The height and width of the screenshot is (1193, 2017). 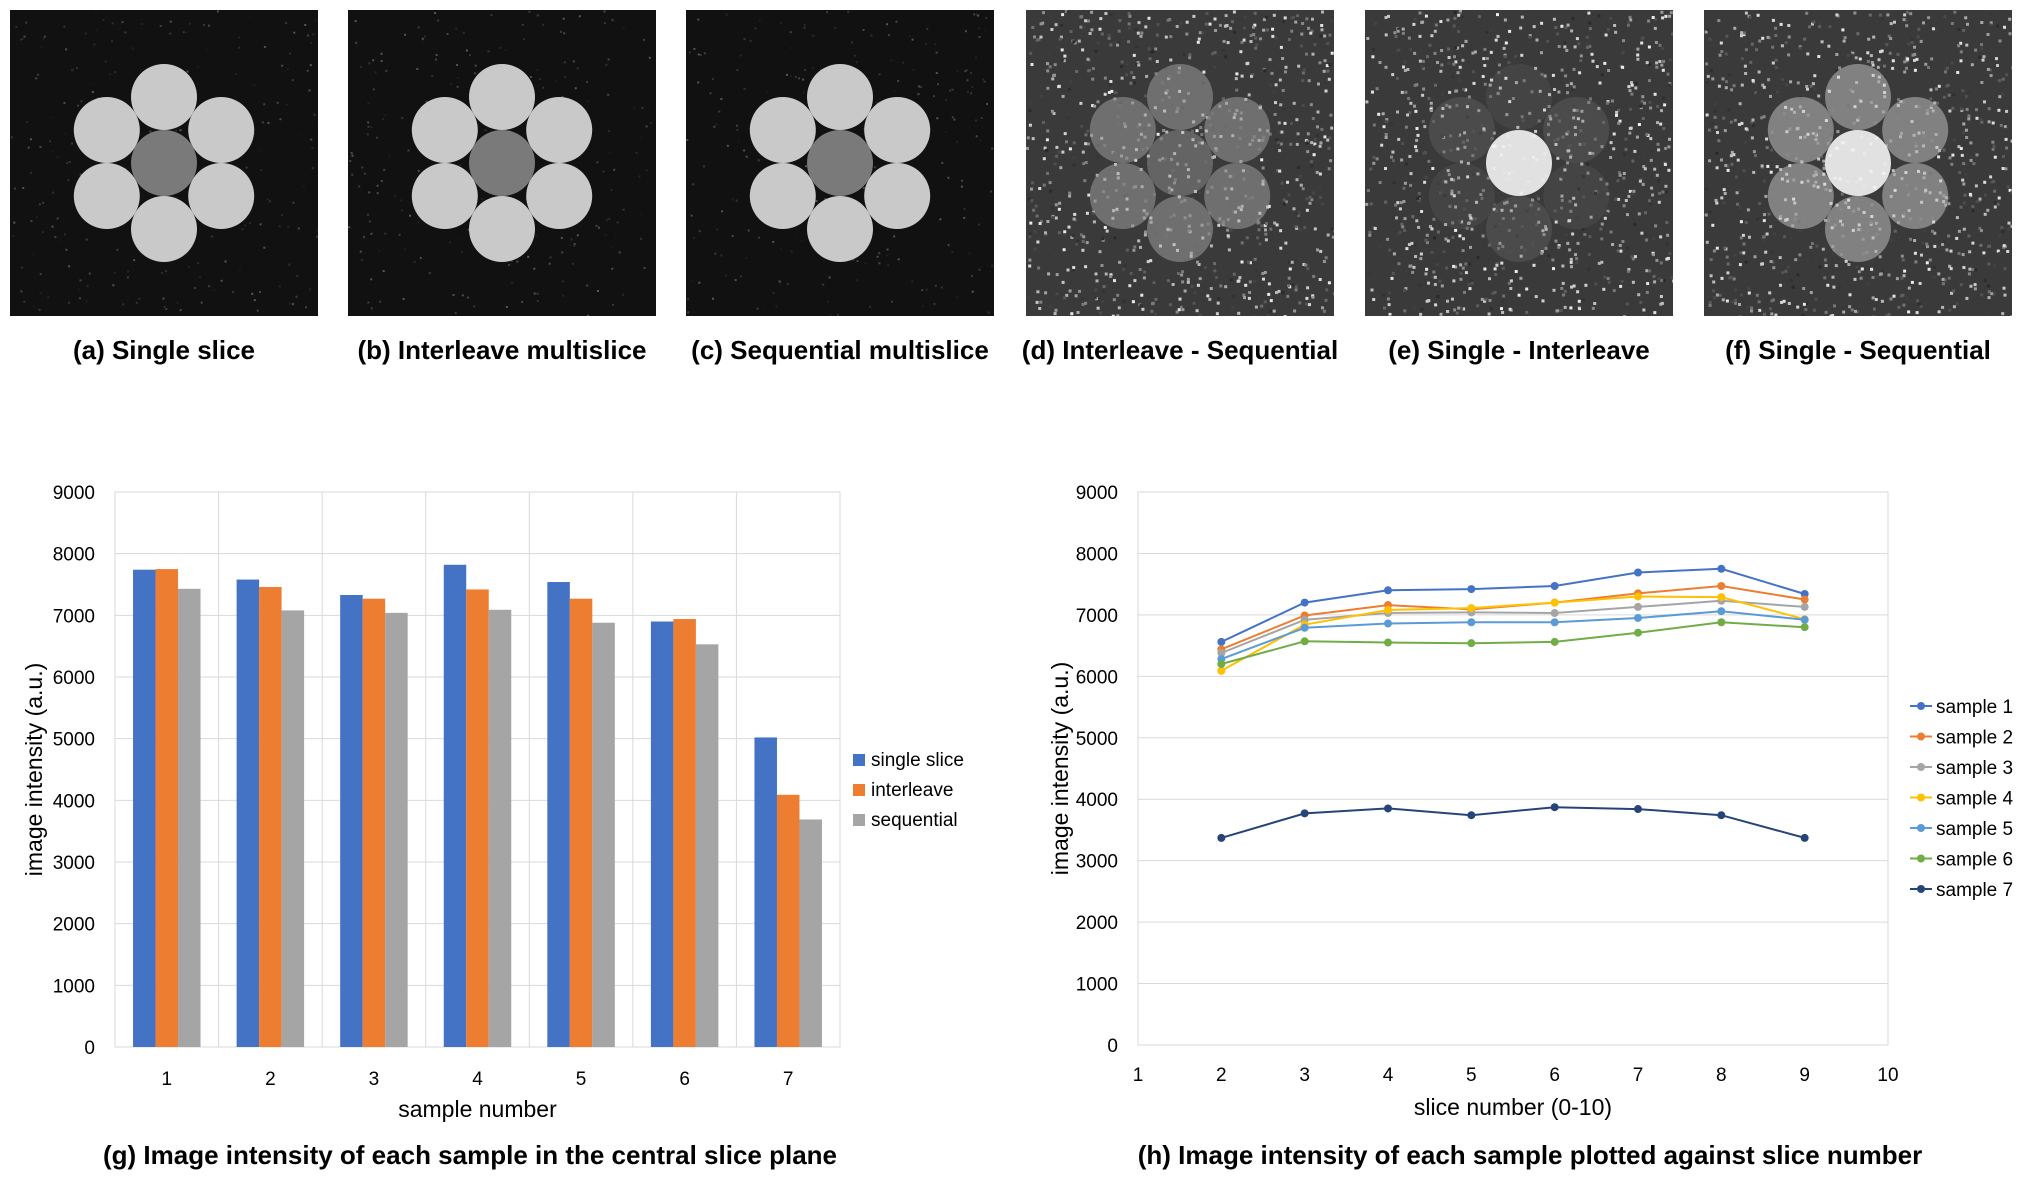 I want to click on panel-f-image, so click(x=1858, y=163).